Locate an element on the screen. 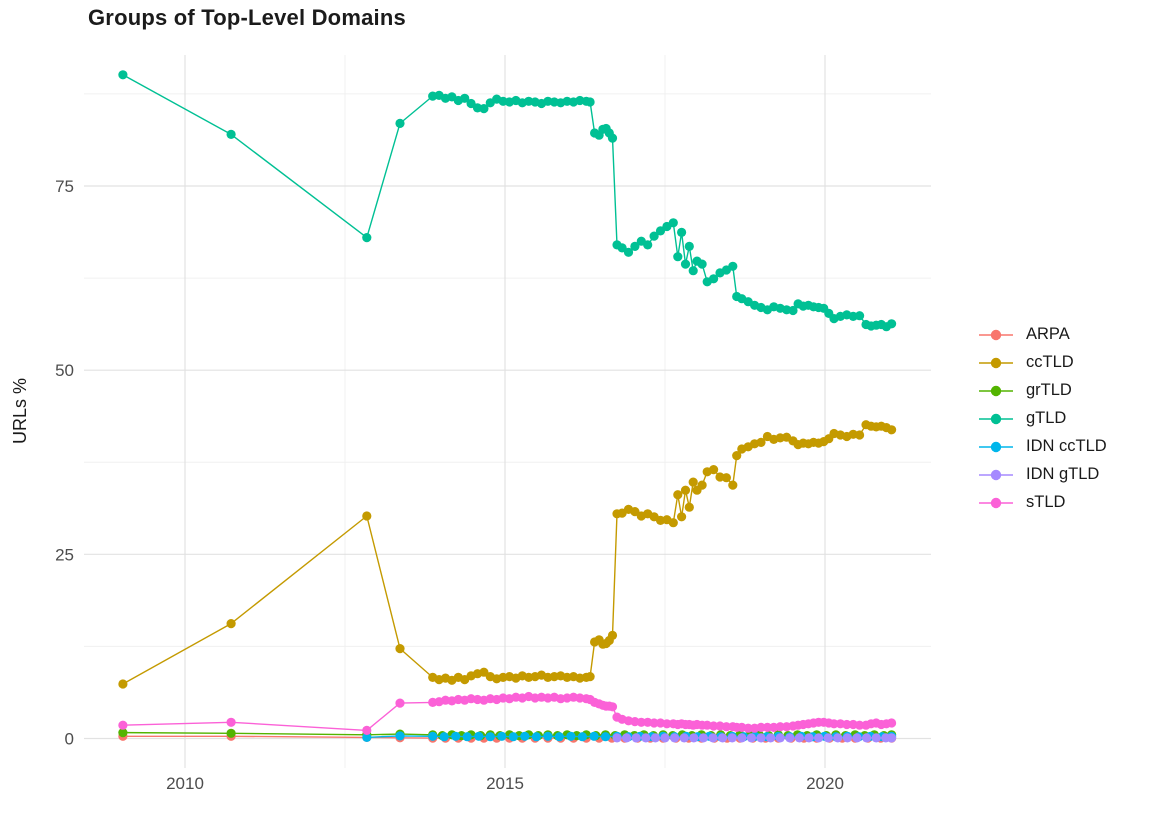 The width and height of the screenshot is (1164, 827). chart-title: Groups of Top-Level Domains is located at coordinates (247, 17).